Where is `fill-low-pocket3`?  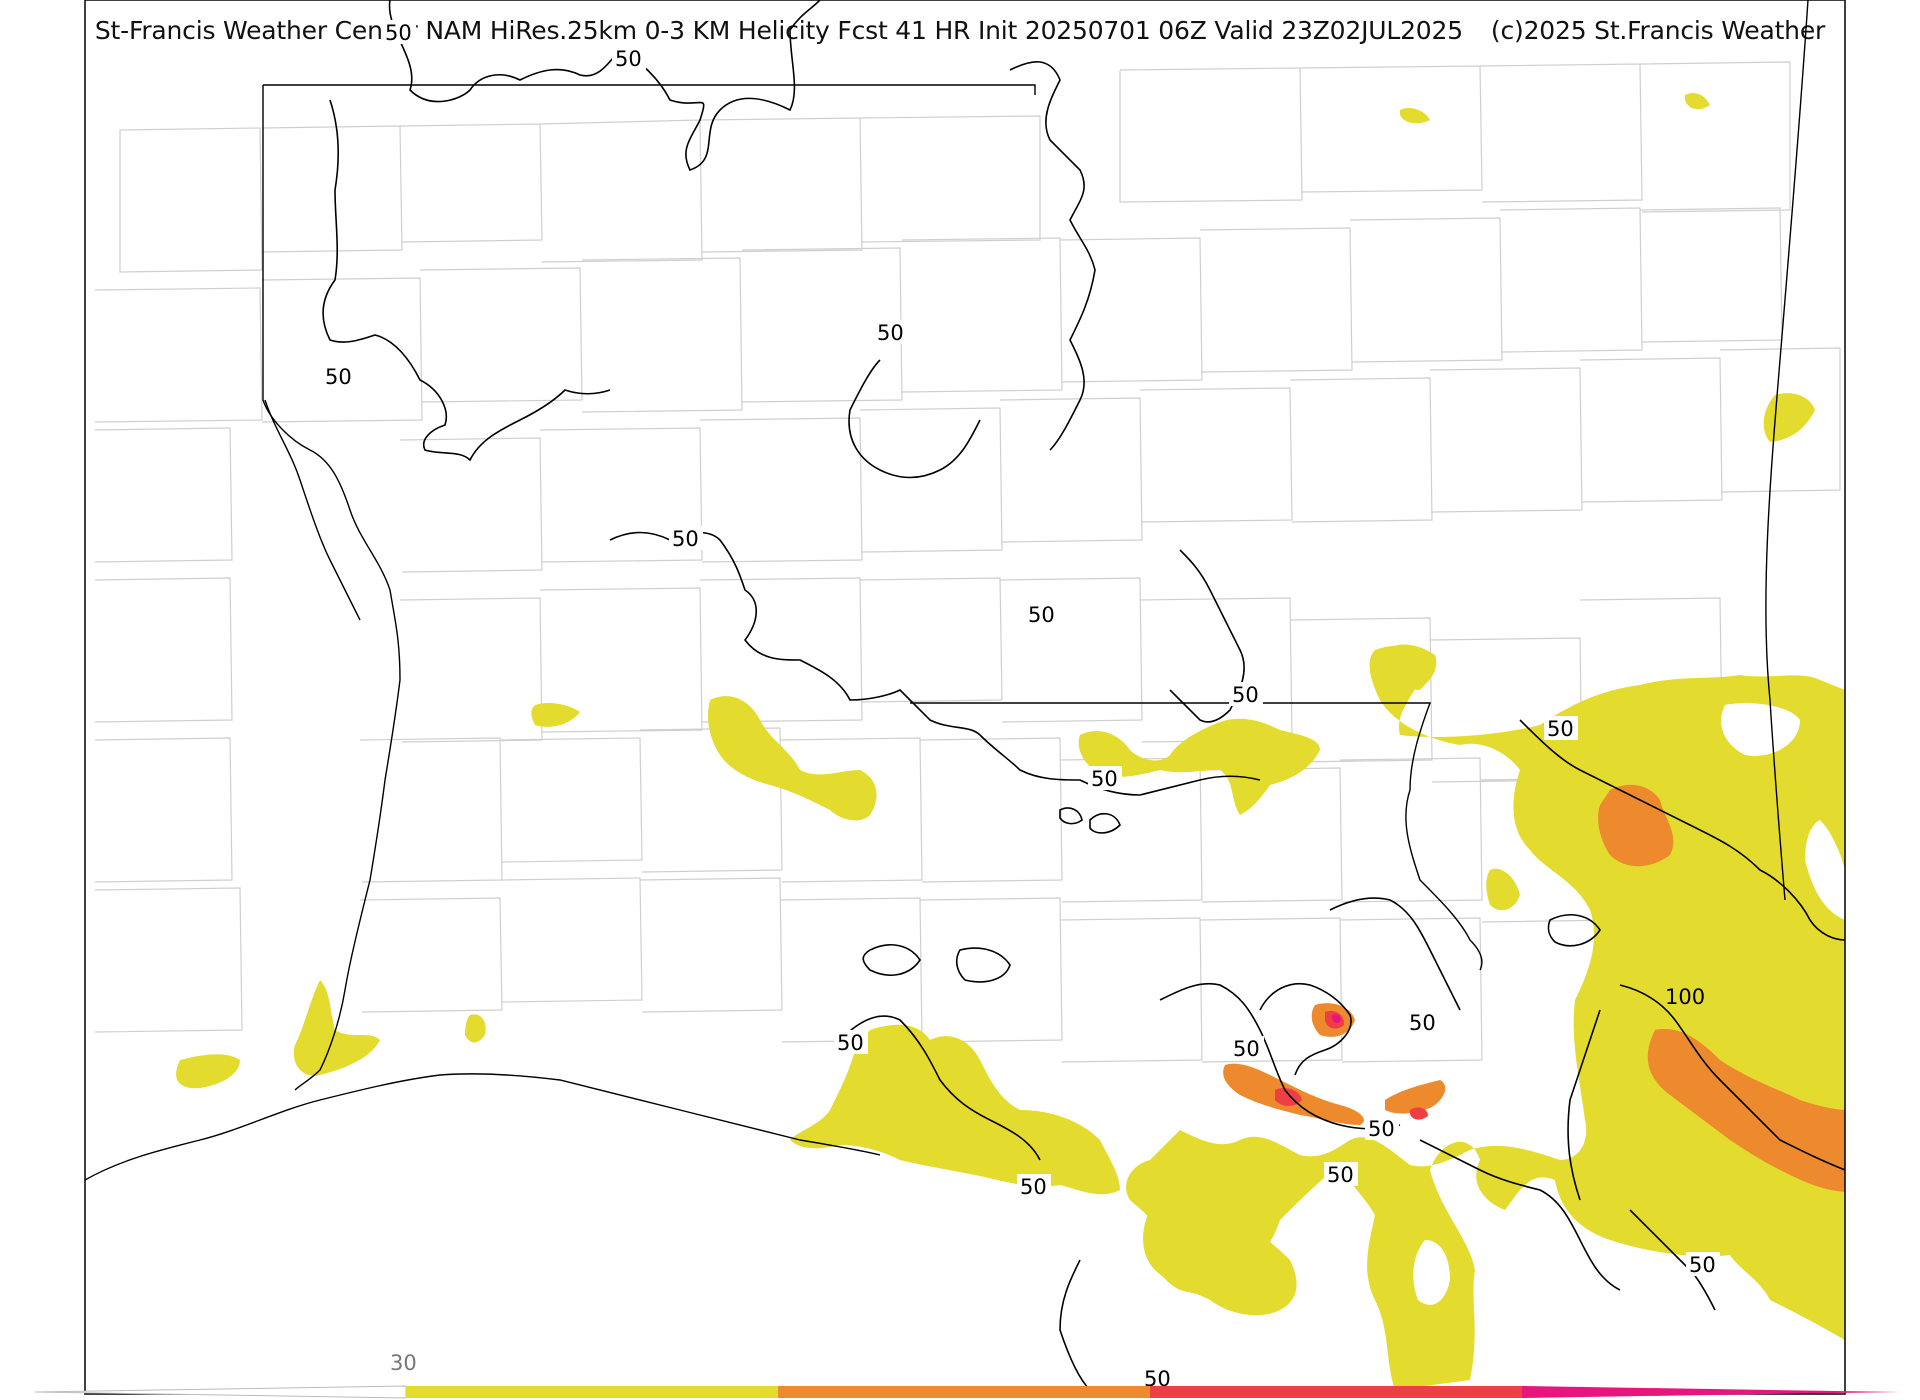 fill-low-pocket3 is located at coordinates (1431, 1272).